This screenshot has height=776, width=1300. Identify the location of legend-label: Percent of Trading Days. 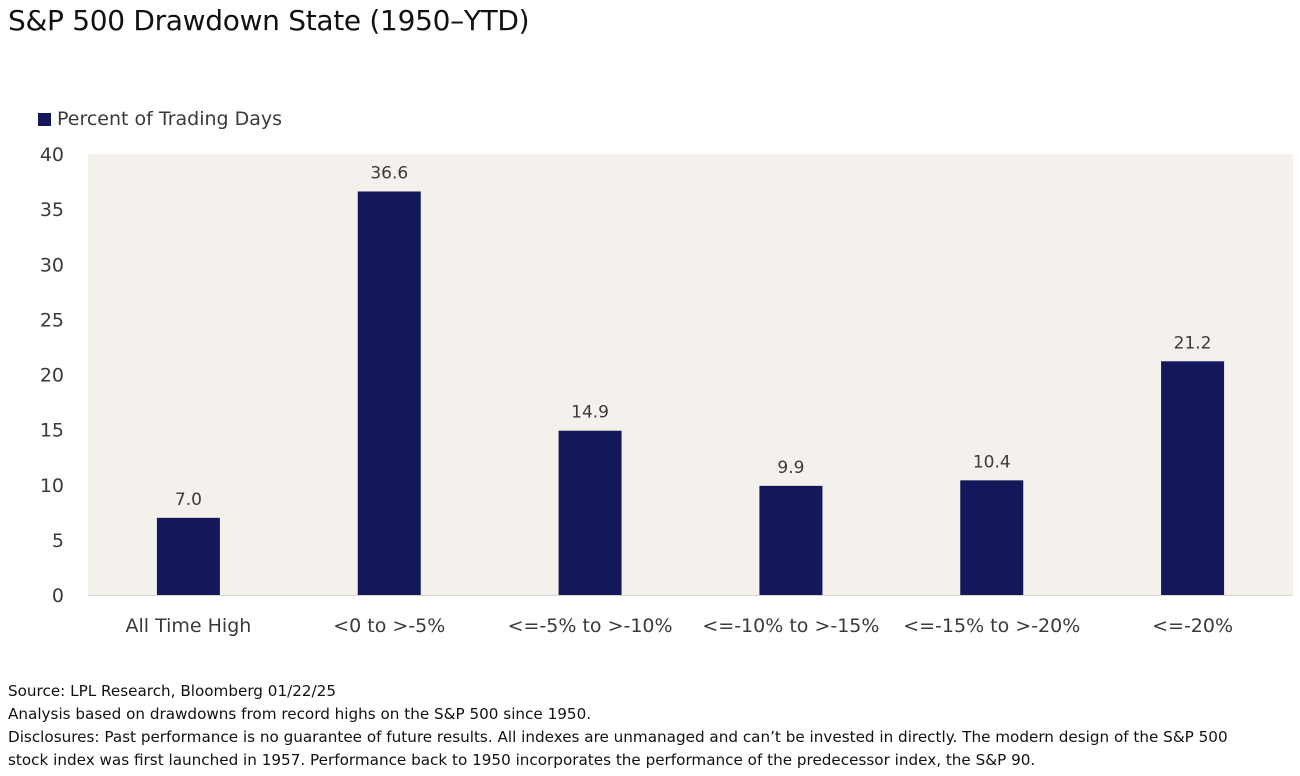
(170, 119).